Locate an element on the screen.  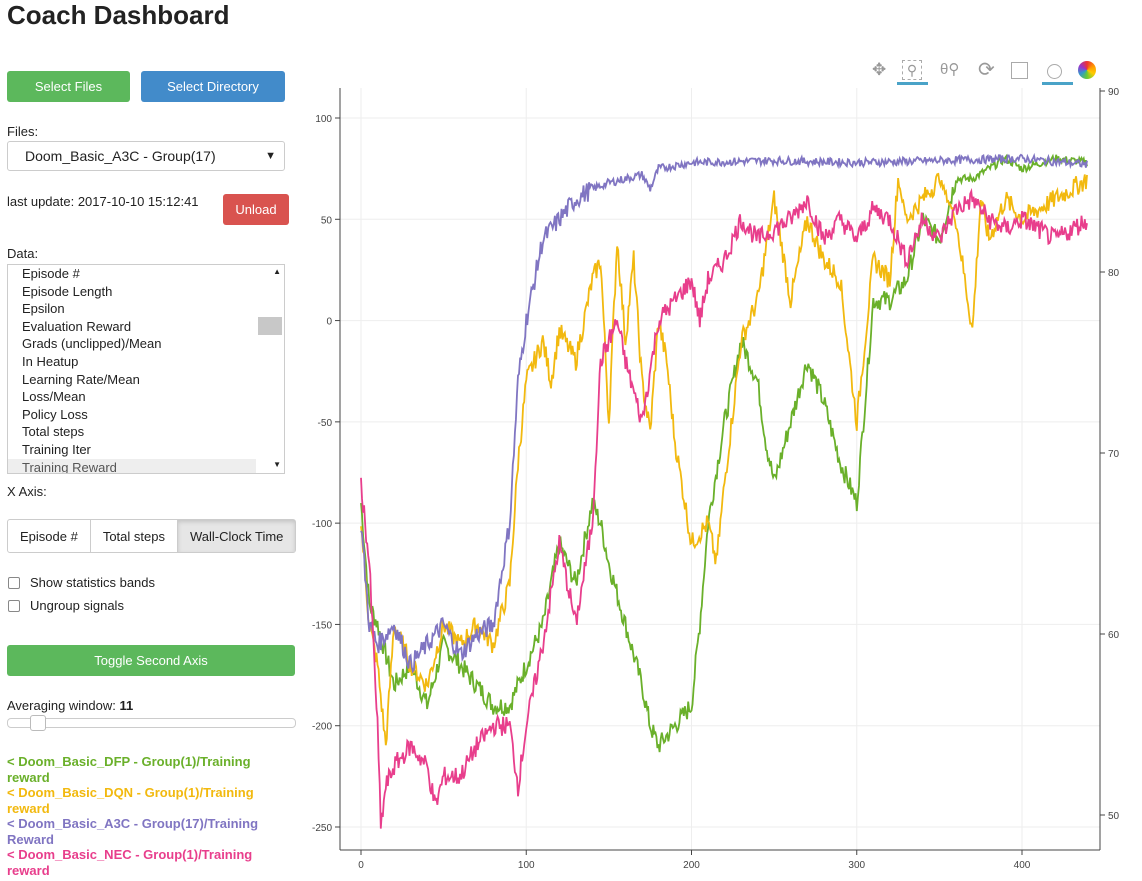
y-tick-label: -100 is located at coordinates (322, 524).